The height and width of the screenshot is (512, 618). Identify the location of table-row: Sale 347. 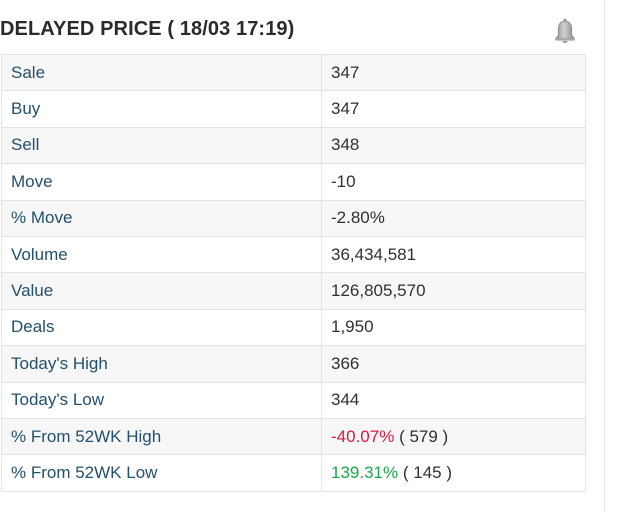
(293, 72).